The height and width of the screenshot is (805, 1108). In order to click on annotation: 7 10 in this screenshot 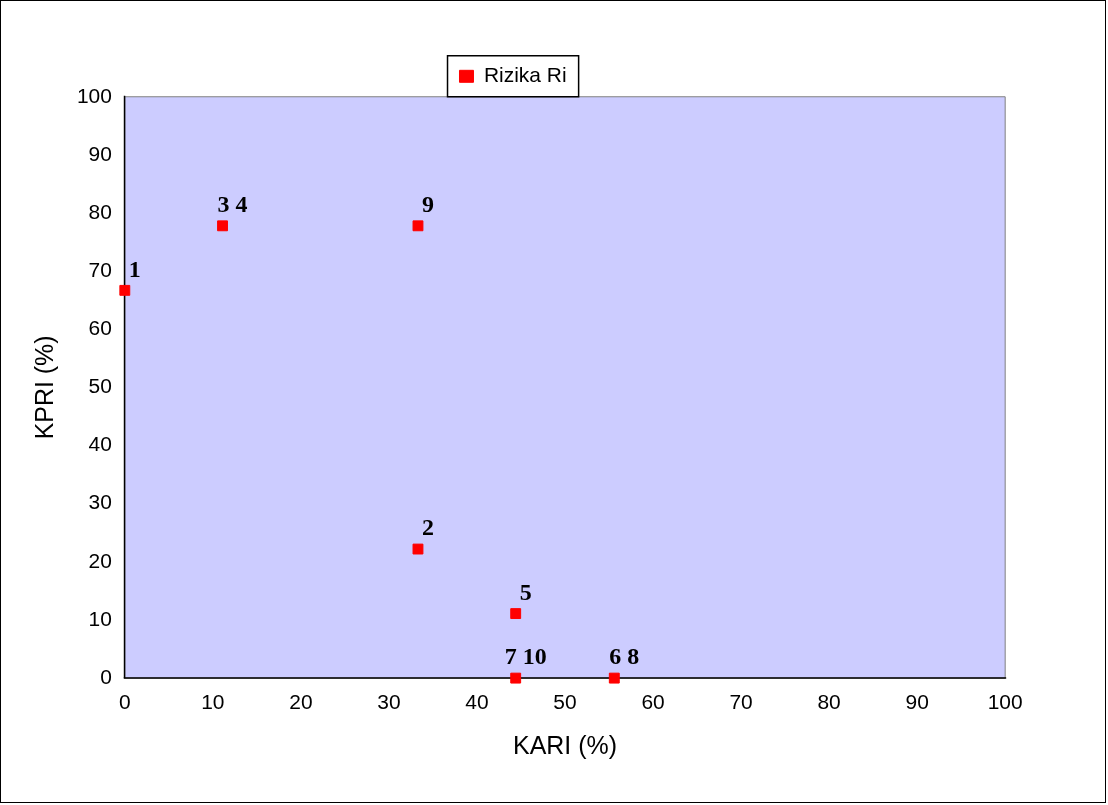, I will do `click(525, 656)`.